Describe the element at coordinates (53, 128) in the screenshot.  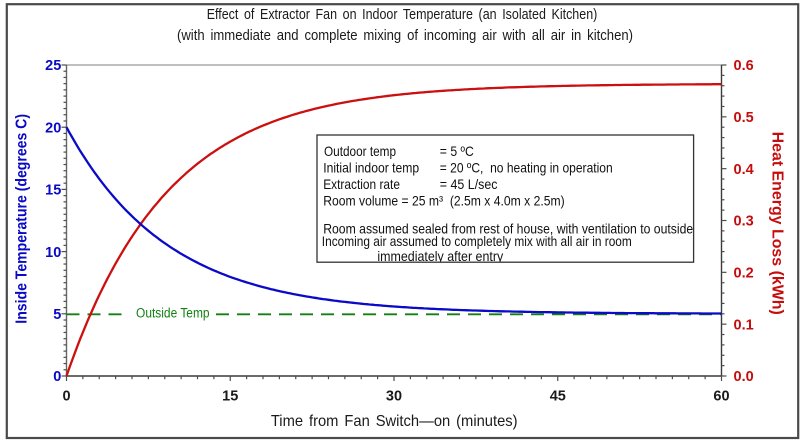
I see `svg-text: 20` at that location.